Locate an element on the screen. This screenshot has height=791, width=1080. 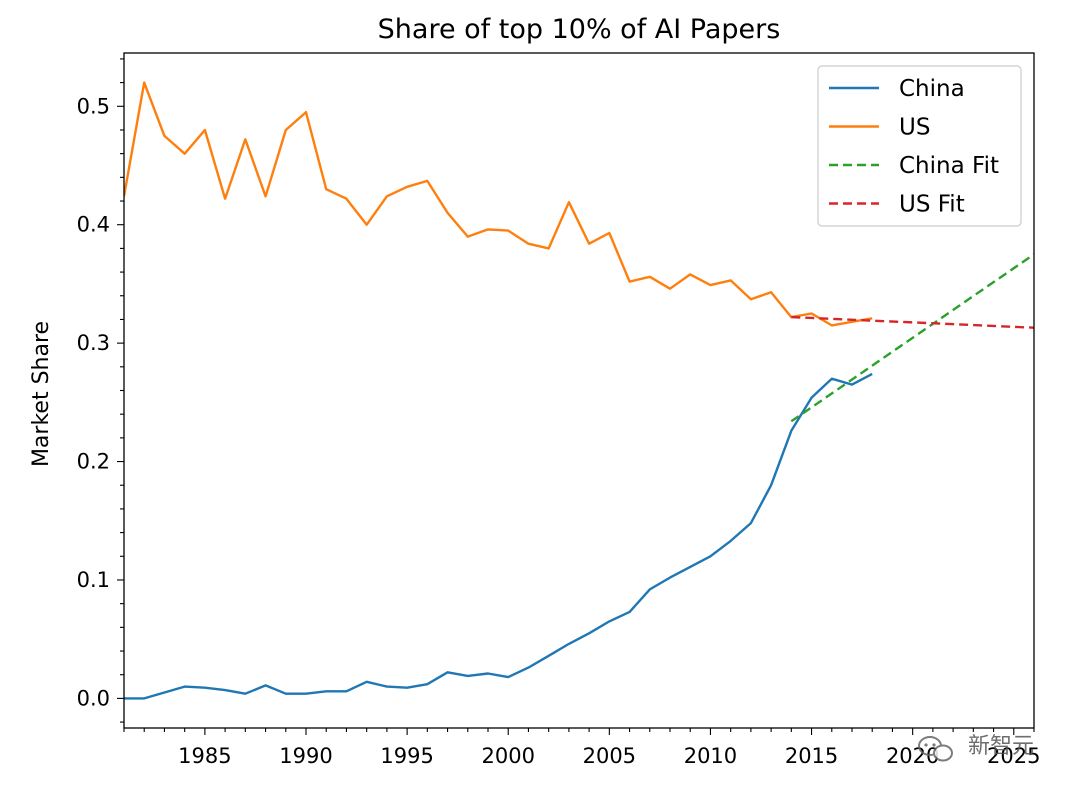
x-tick-label: 2005 is located at coordinates (609, 756).